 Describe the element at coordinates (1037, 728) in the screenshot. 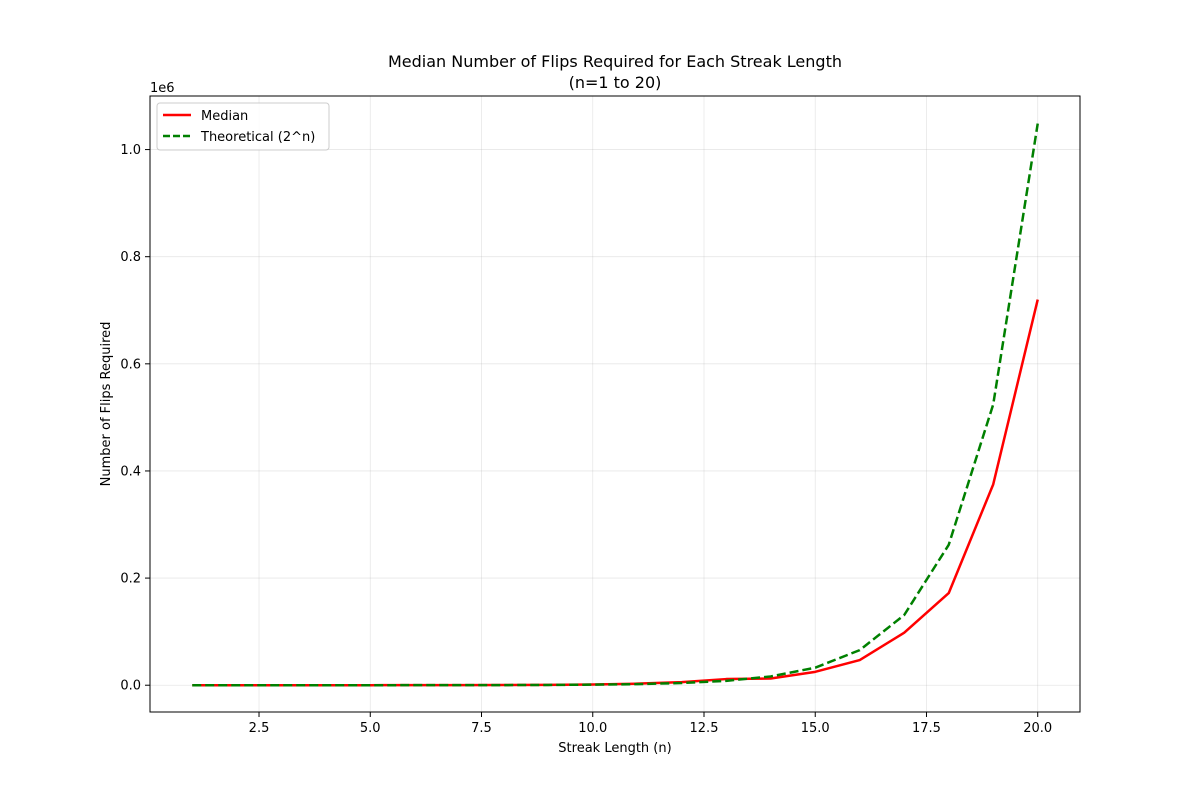

I see `x-tick-label: 20.0` at that location.